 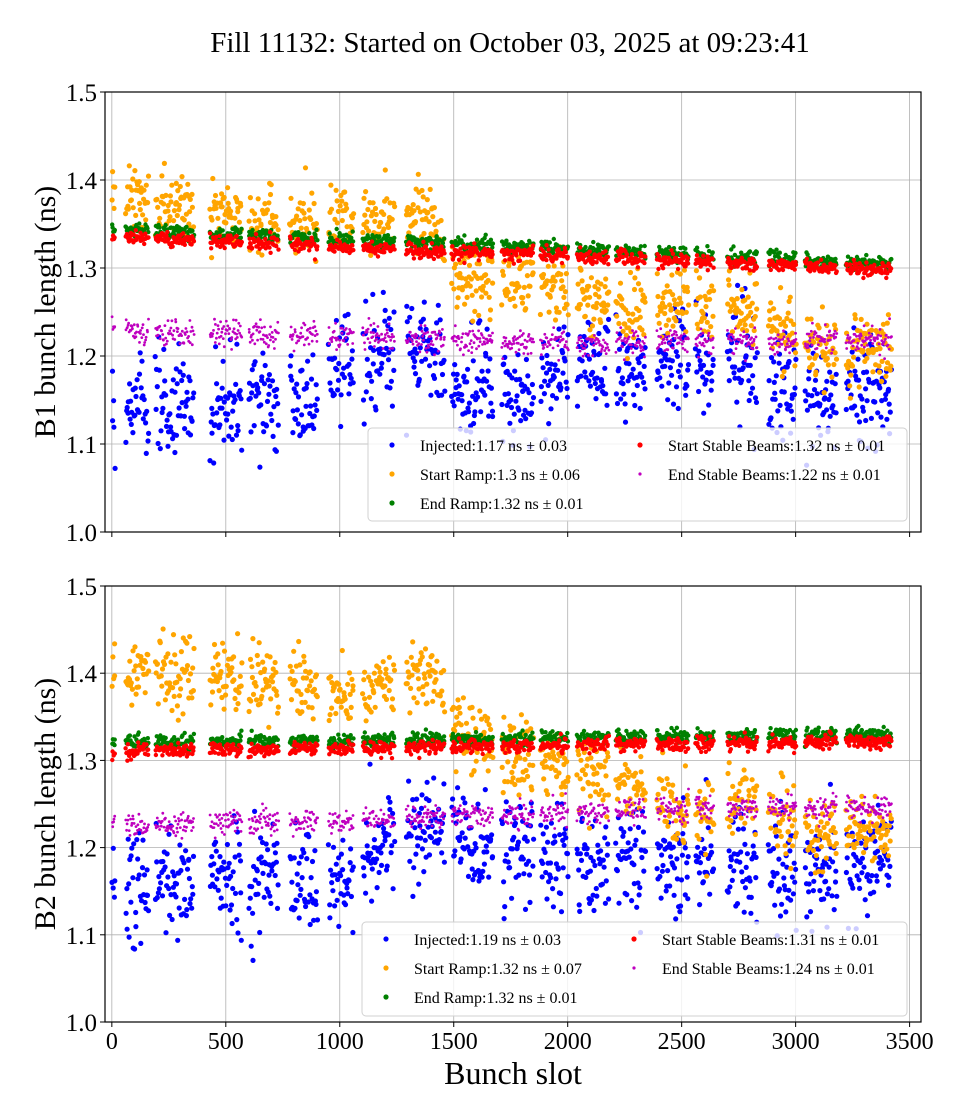 What do you see at coordinates (340, 1042) in the screenshot?
I see `x-tick-label: 1000` at bounding box center [340, 1042].